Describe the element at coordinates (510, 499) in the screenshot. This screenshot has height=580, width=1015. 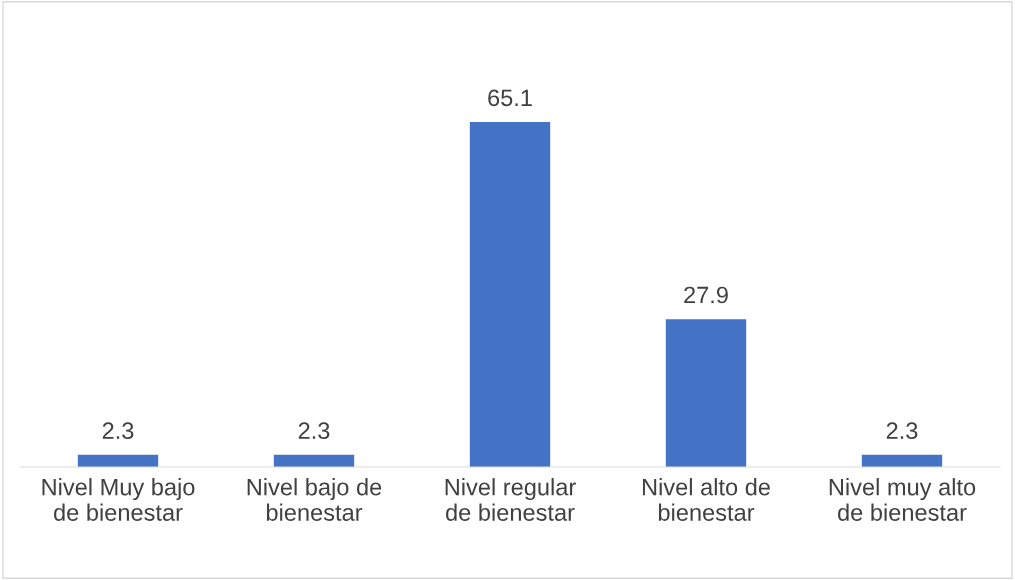
I see `x-tick-label: Nivel regular de bienestar` at that location.